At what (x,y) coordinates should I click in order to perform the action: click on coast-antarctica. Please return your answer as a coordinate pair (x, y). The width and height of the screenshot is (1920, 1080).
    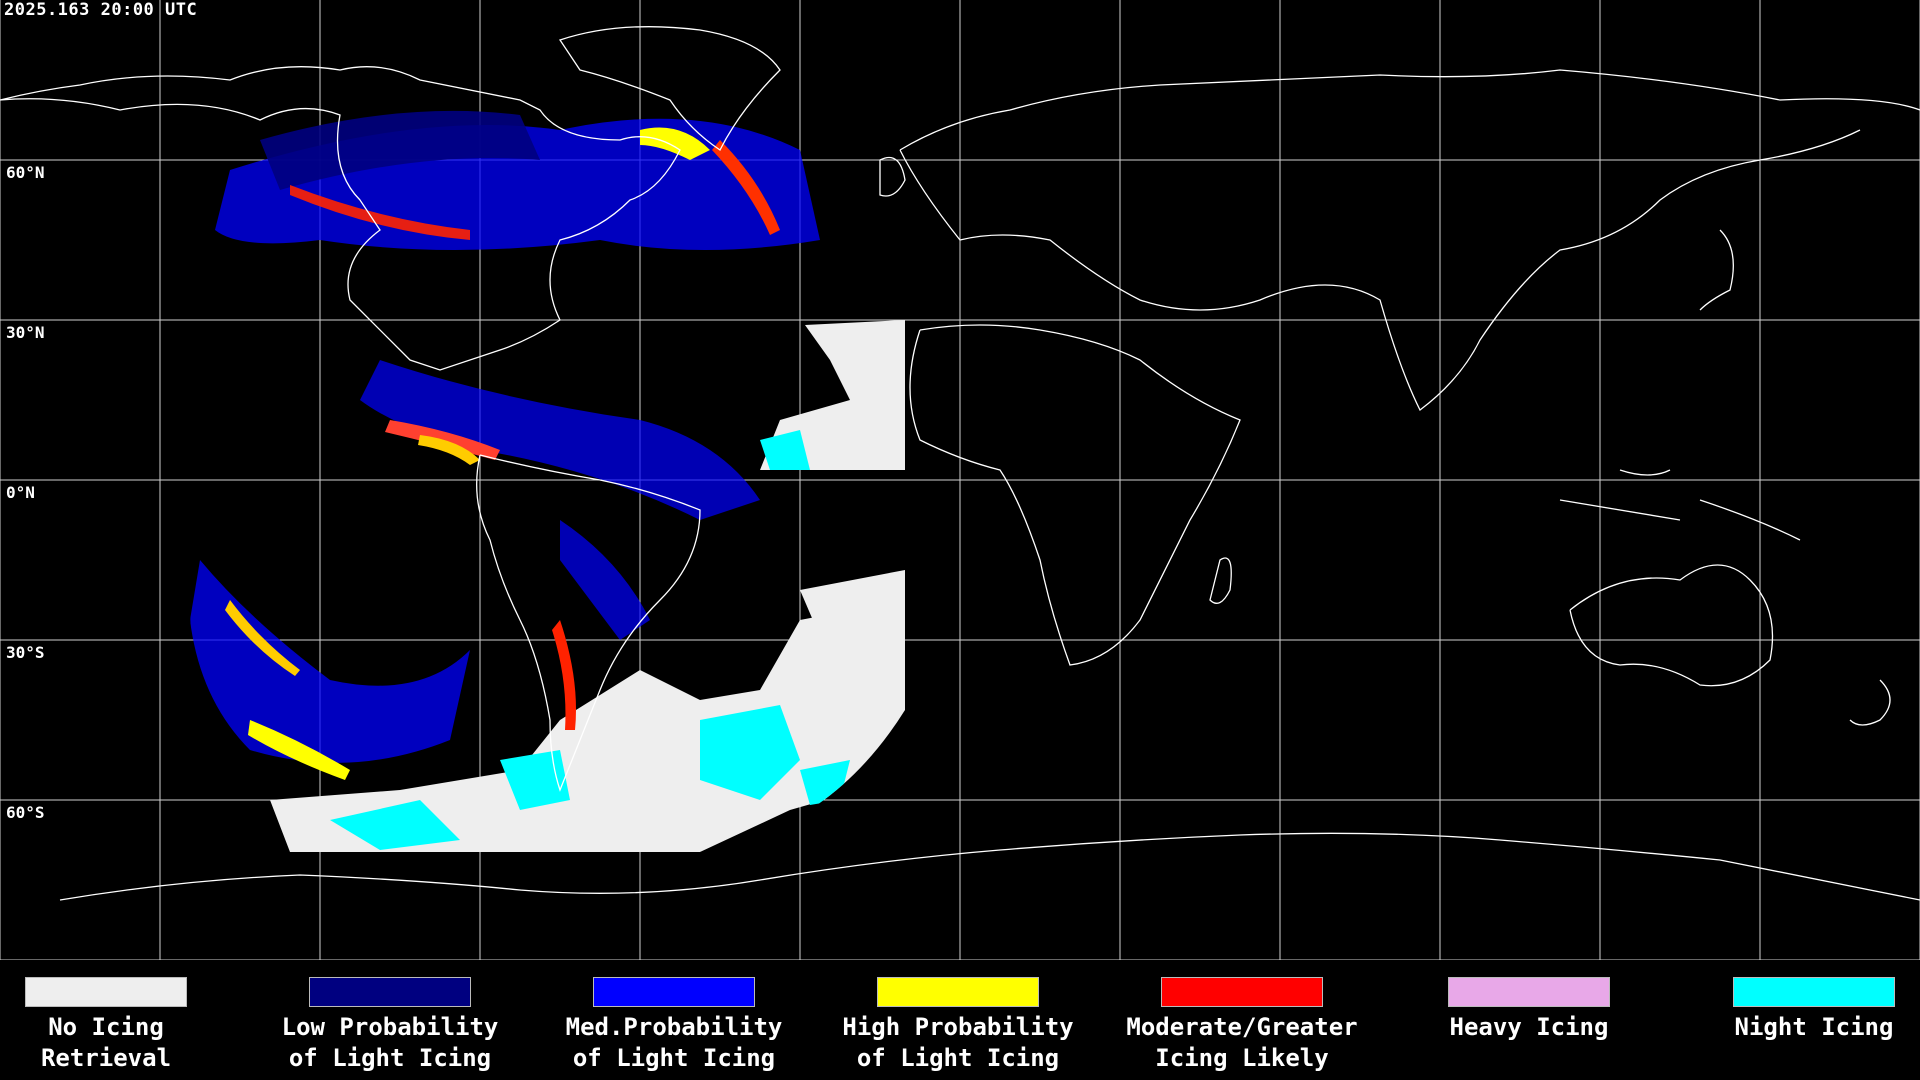
    Looking at the image, I should click on (989, 866).